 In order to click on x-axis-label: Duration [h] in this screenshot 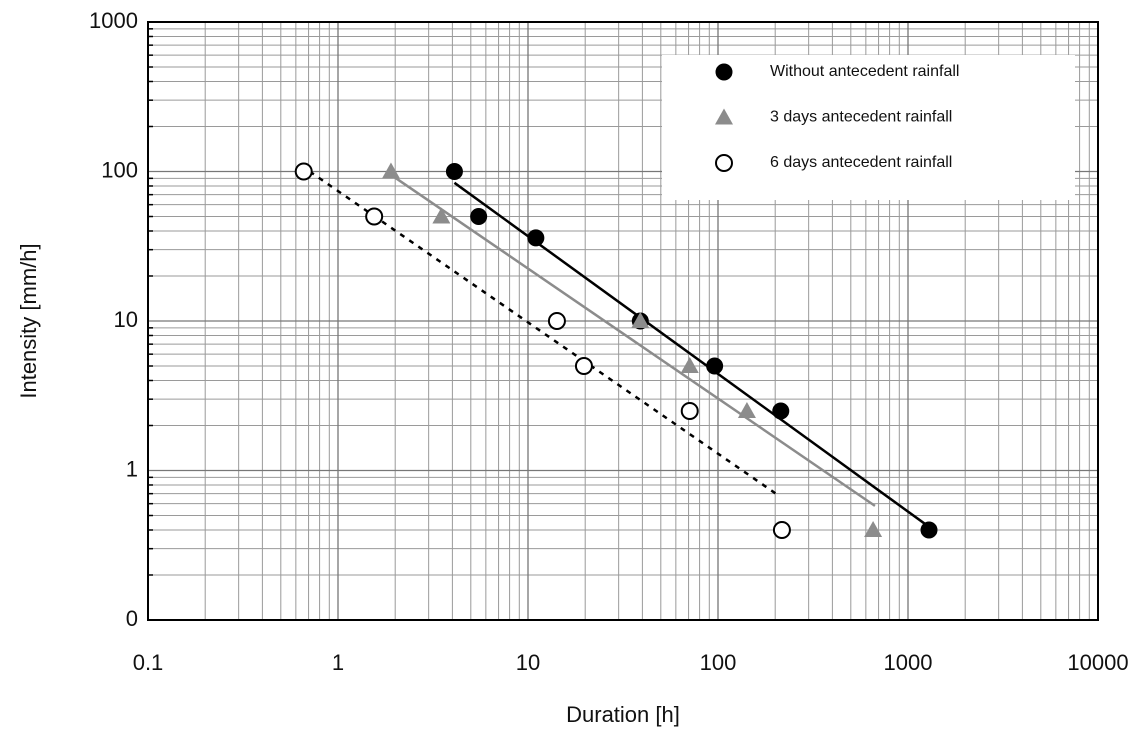, I will do `click(623, 714)`.